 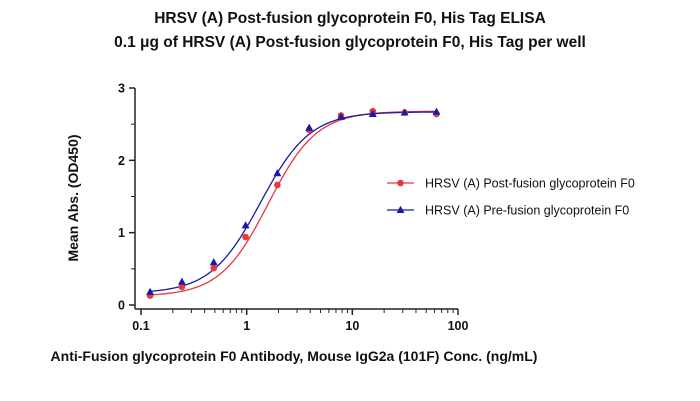 What do you see at coordinates (458, 326) in the screenshot?
I see `x-tick-label: 100` at bounding box center [458, 326].